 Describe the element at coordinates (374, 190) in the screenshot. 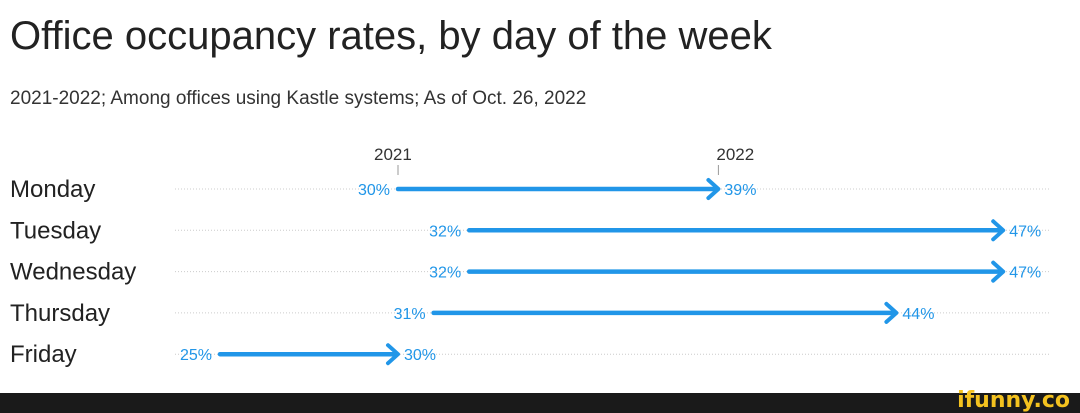

I see `value-label-2021: 30%` at that location.